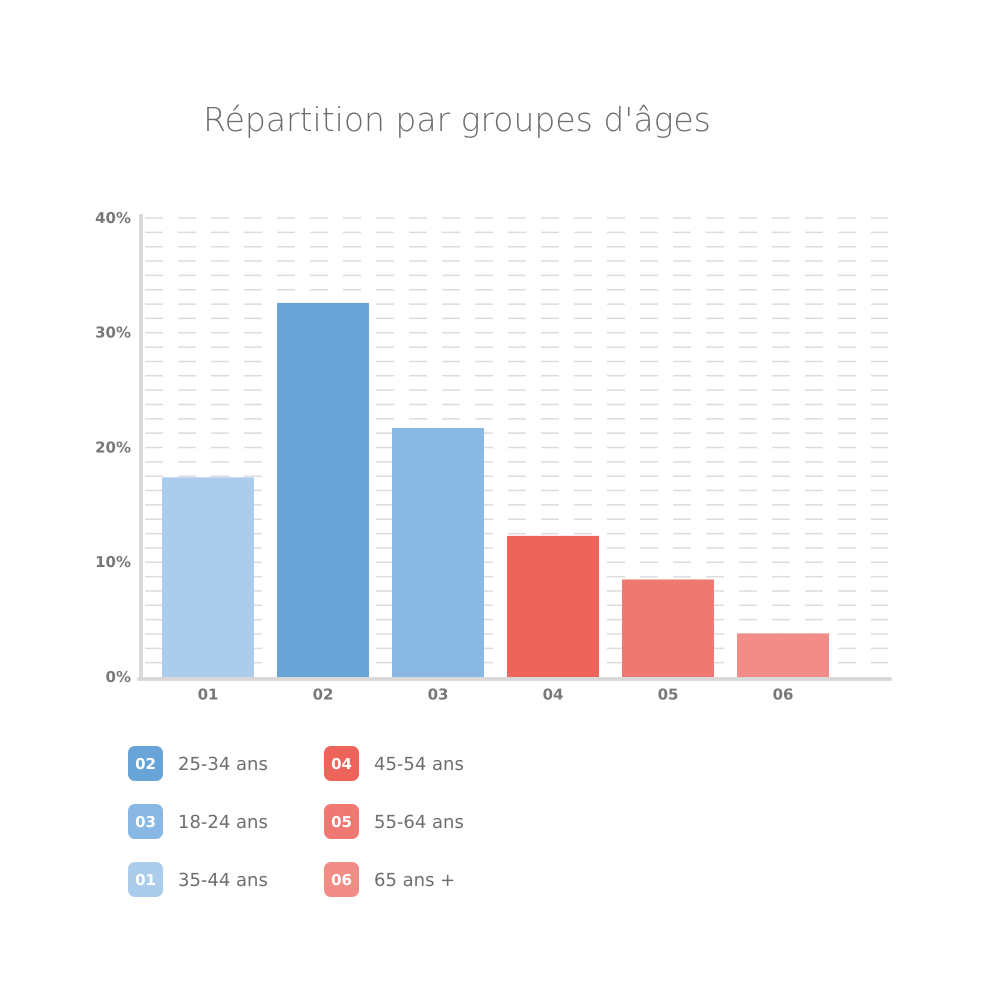 The image size is (1000, 1000). I want to click on y-tick-label: 20%, so click(113, 447).